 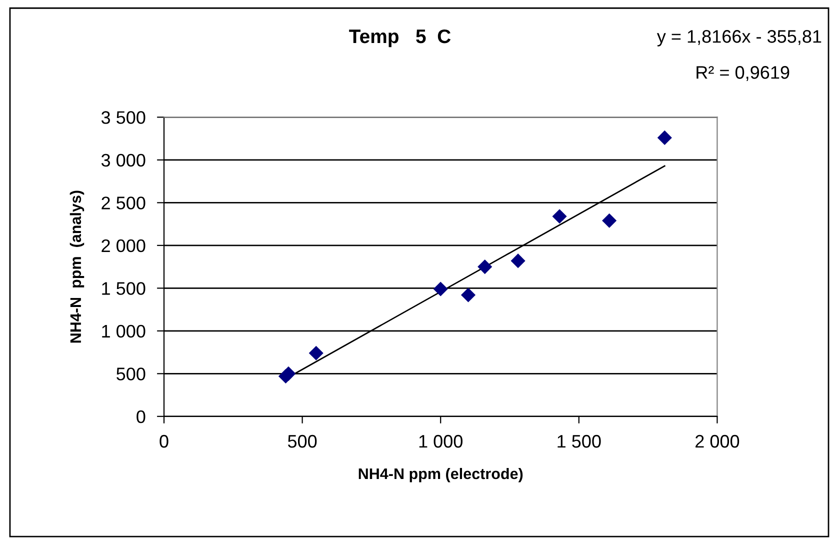 What do you see at coordinates (440, 475) in the screenshot?
I see `x-axis-title: NH4-N ppm (electrode)` at bounding box center [440, 475].